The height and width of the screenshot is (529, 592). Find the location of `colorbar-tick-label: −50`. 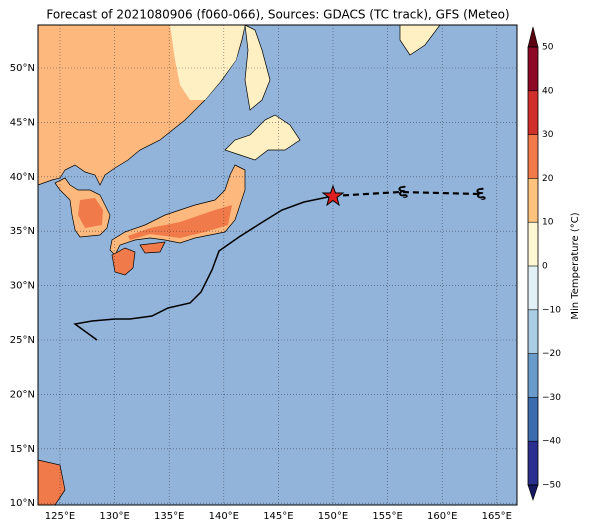

colorbar-tick-label: −50 is located at coordinates (551, 486).